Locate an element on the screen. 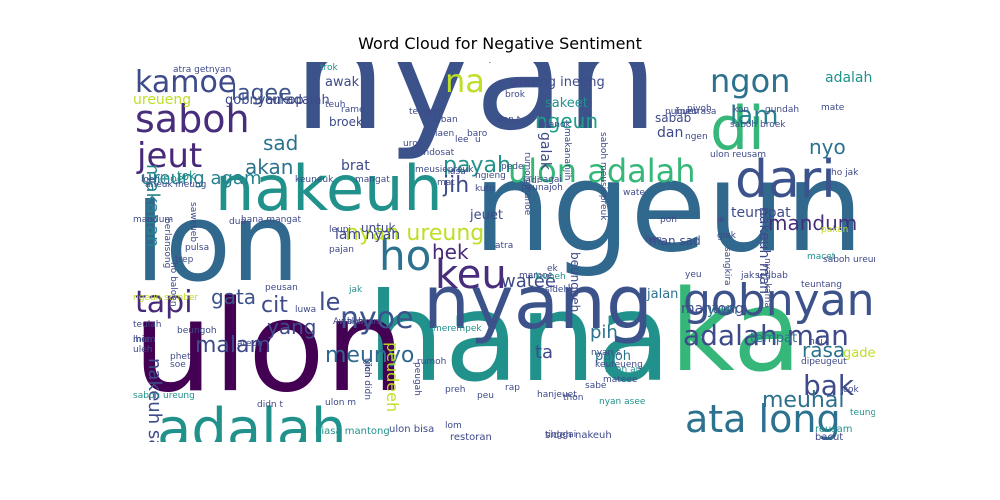 The height and width of the screenshot is (500, 1000). word-aneuk-ineung-177: aneuk ineung is located at coordinates (175, 185).